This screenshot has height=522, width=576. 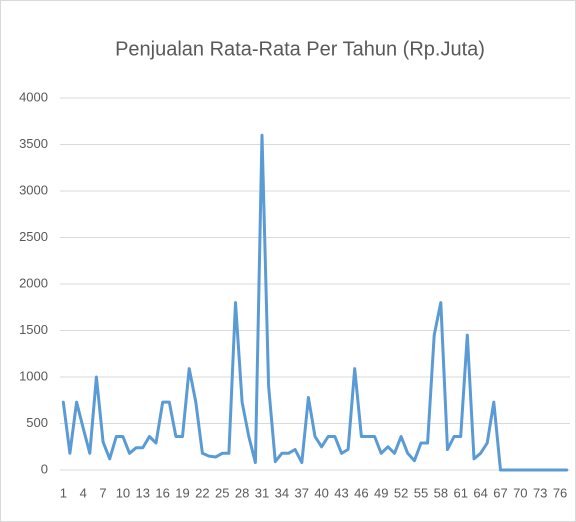 I want to click on x-tick-label: 73, so click(x=540, y=492).